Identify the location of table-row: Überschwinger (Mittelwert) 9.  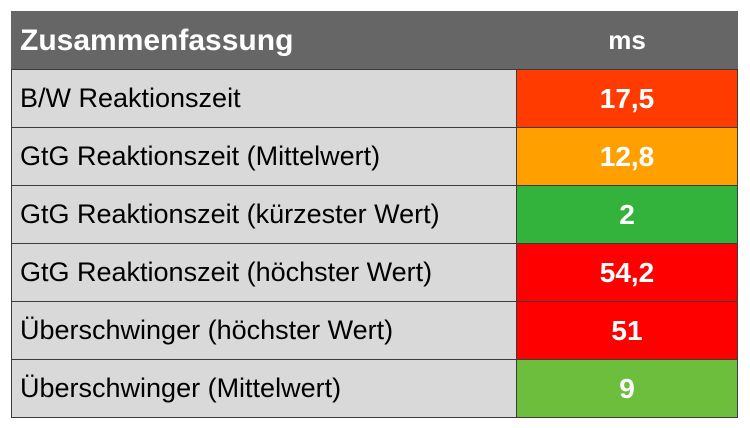
(374, 388).